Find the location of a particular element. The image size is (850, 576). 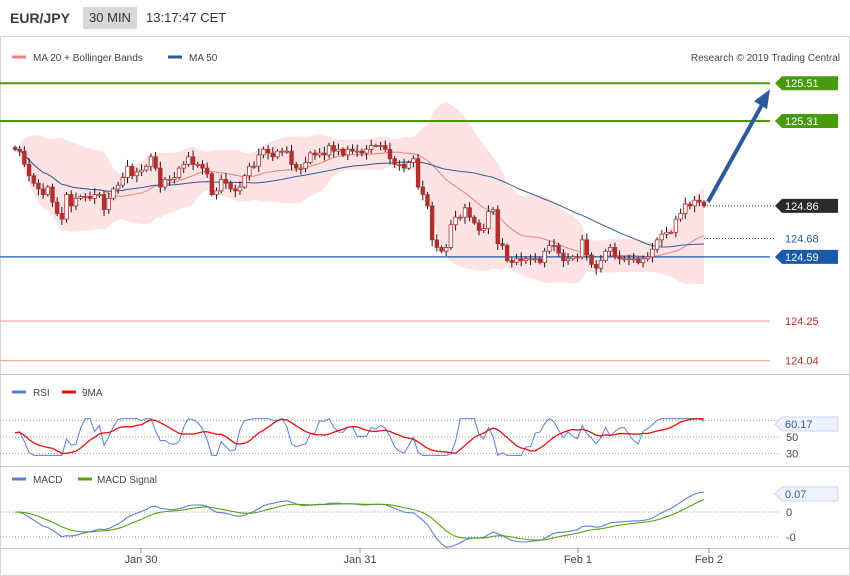

rsi-ma-legend-label: 9MA is located at coordinates (92, 393).